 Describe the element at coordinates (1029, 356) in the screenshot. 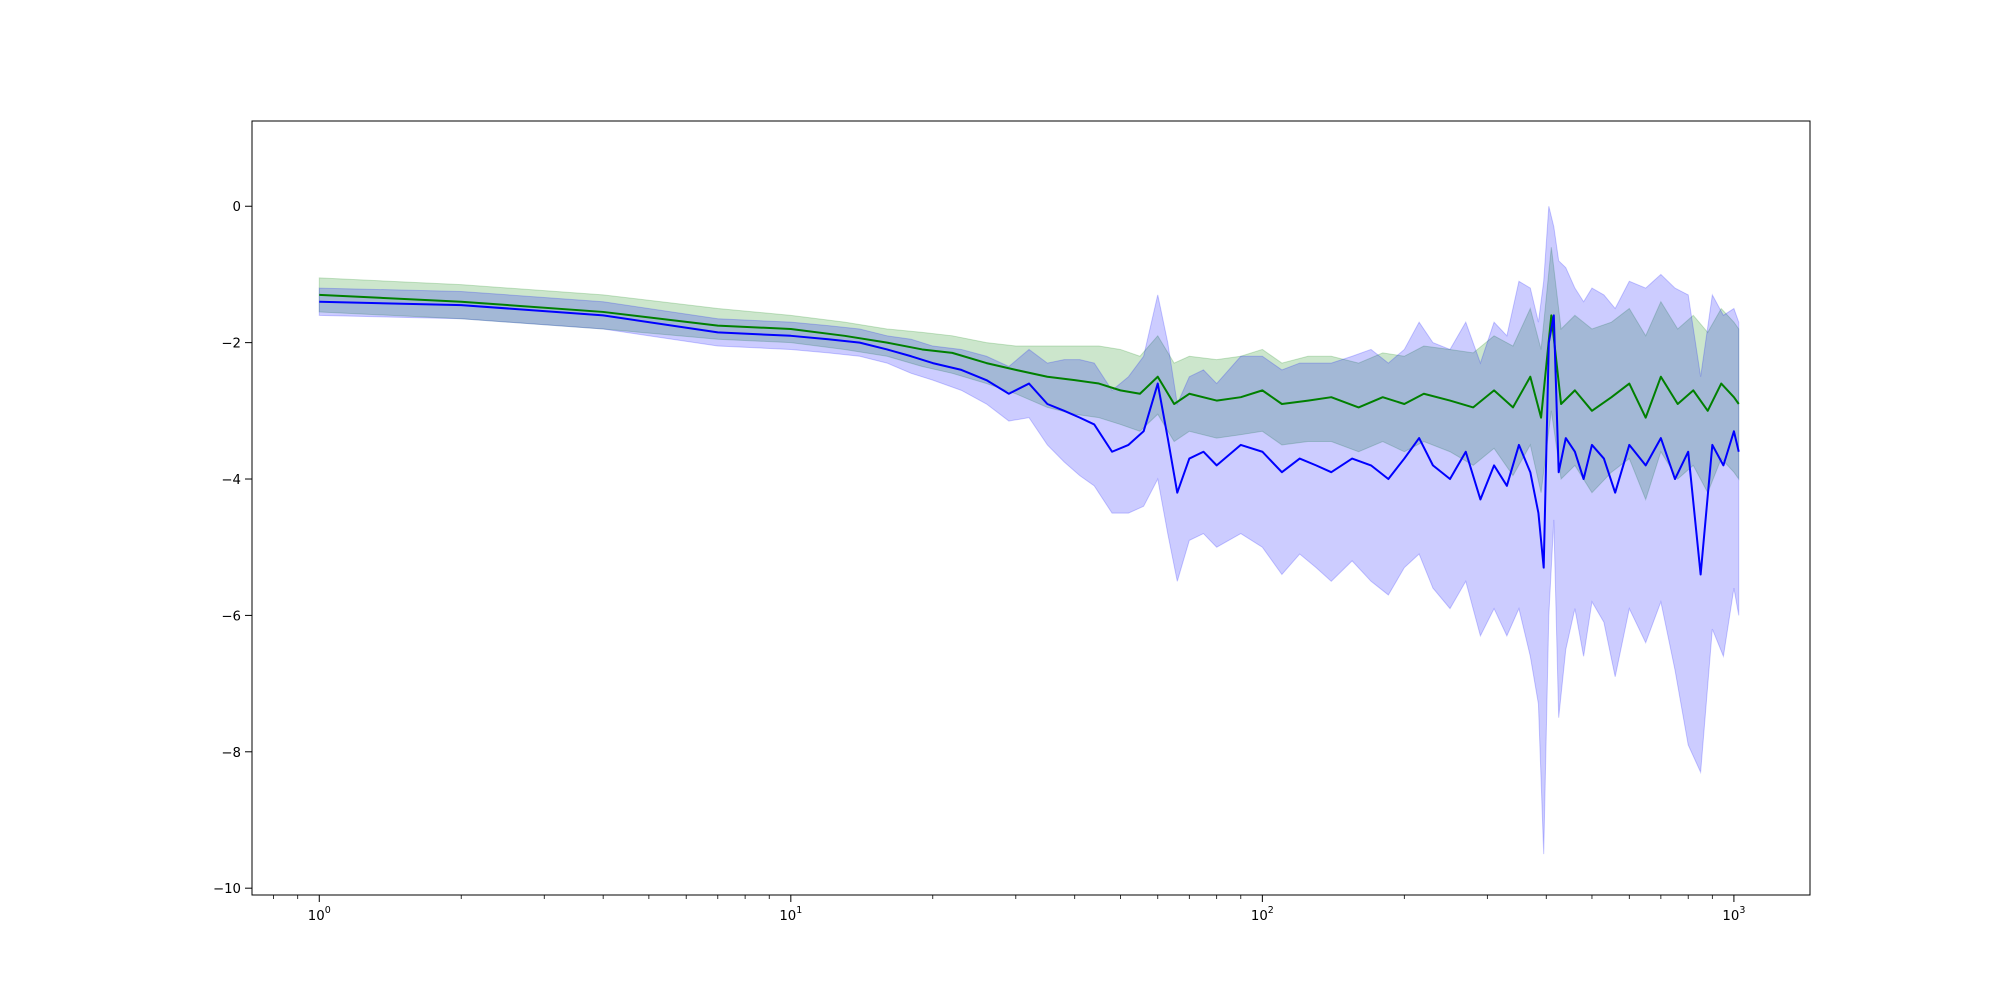

I see `series-0-line` at that location.